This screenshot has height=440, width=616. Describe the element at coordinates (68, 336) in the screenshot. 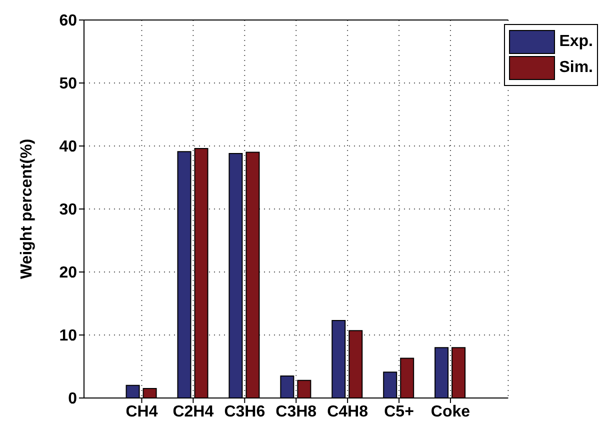

I see `y-tick-label: 10` at that location.